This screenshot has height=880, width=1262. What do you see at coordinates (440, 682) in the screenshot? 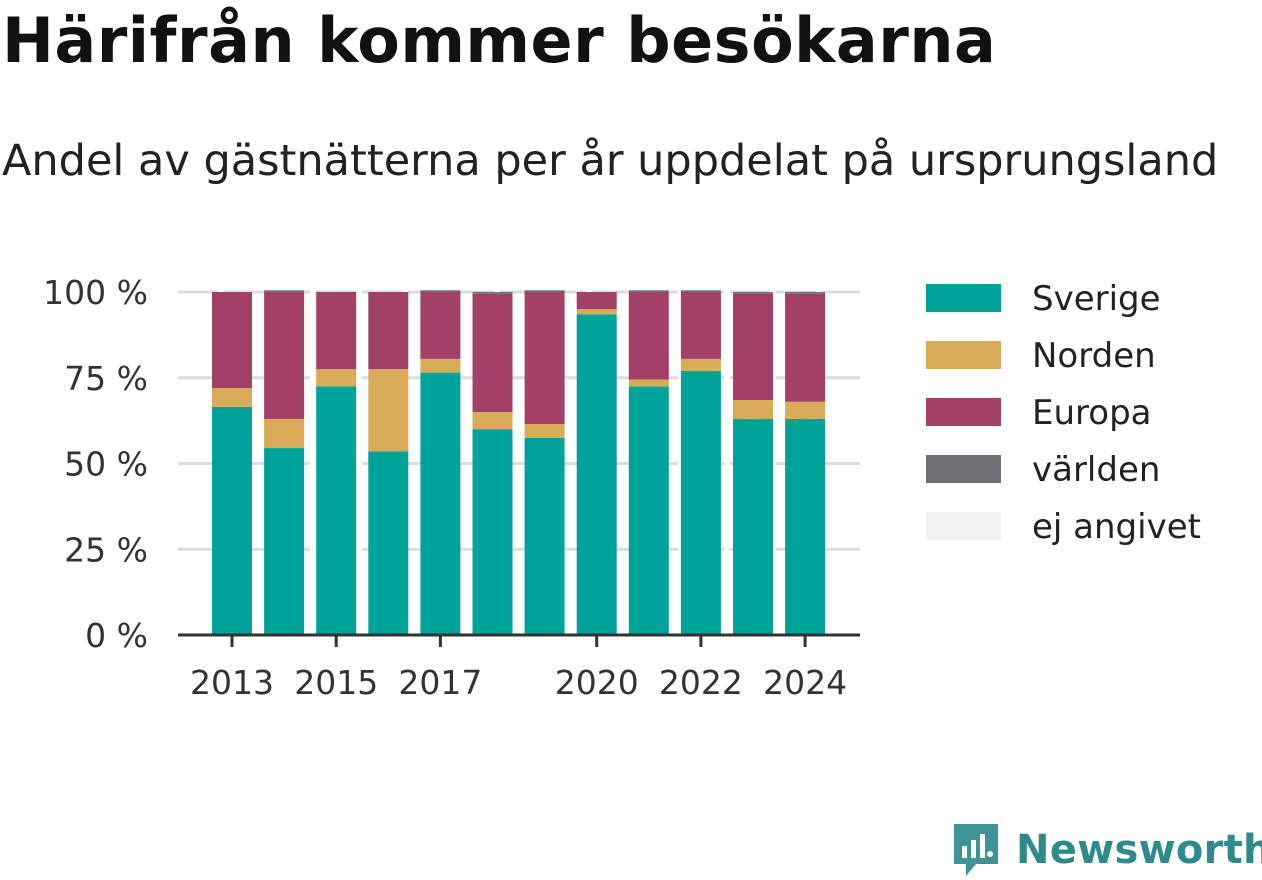
I see `x-tick-label: 2017` at bounding box center [440, 682].